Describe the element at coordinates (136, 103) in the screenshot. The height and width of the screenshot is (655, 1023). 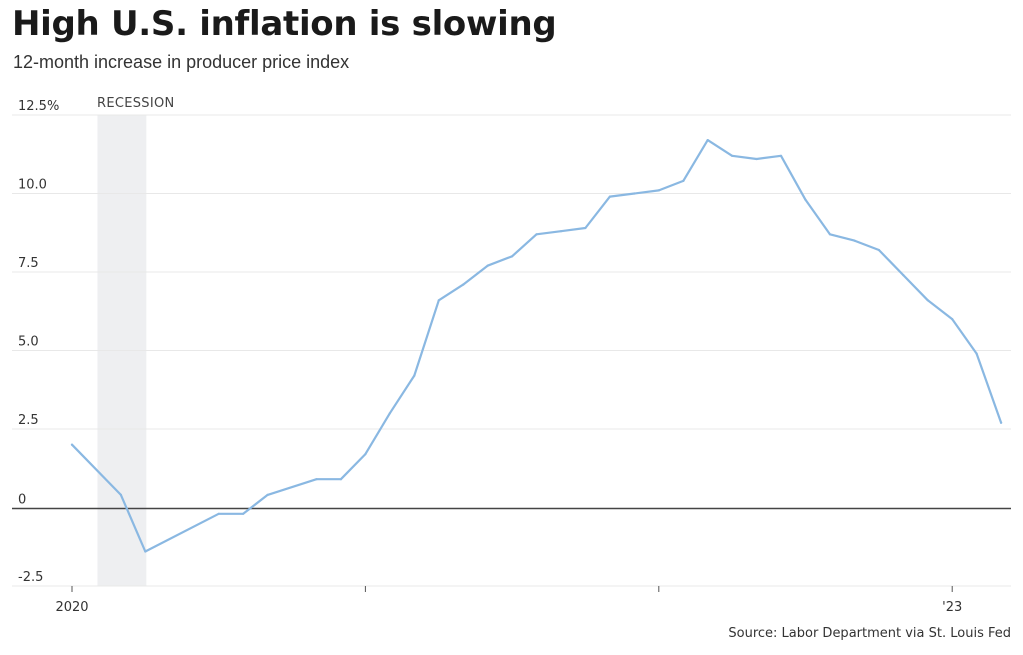
I see `recession-label: RECESSION` at that location.